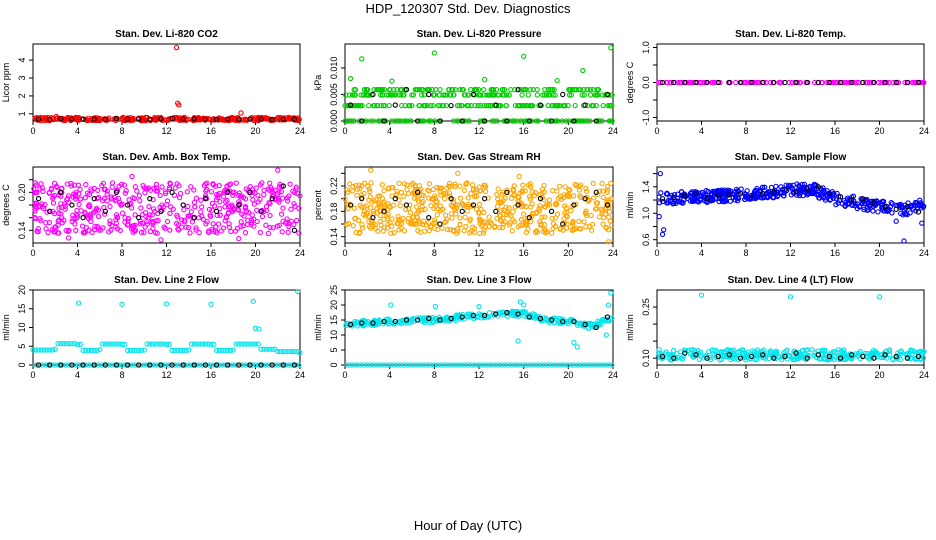 This screenshot has height=540, width=936. Describe the element at coordinates (22, 309) in the screenshot. I see `y-tick-label: 15` at that location.